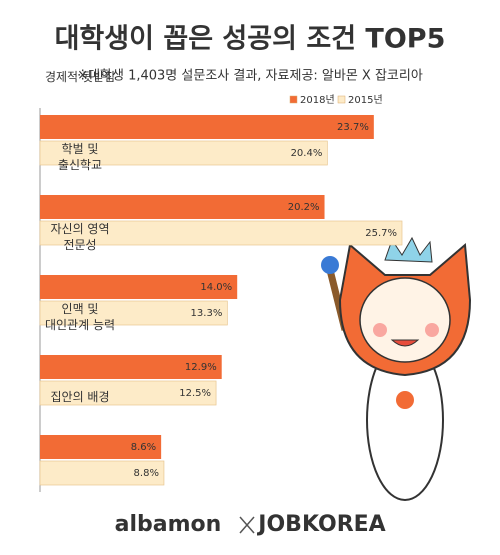 The image size is (500, 555). Describe the element at coordinates (143, 447) in the screenshot. I see `value-label: 8.6%` at that location.